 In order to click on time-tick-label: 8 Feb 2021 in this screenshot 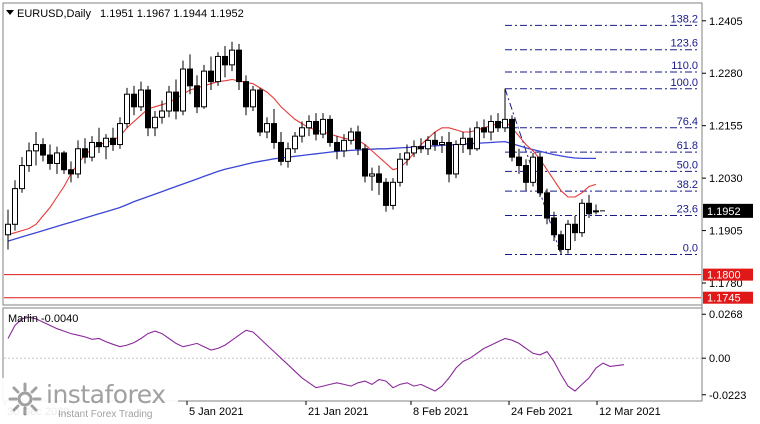, I will do `click(441, 412)`.